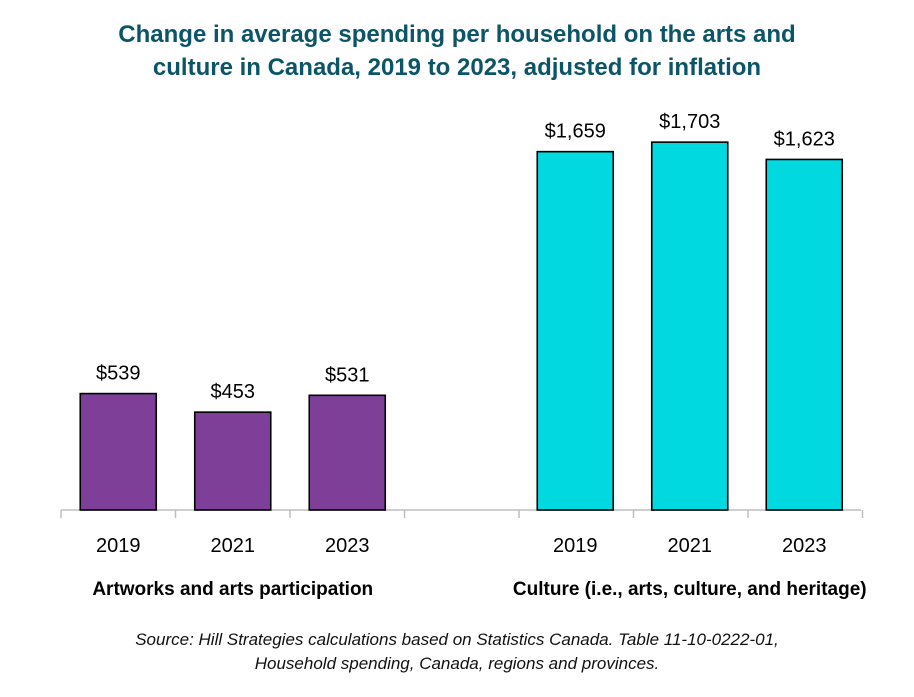 Image resolution: width=914 pixels, height=697 pixels. I want to click on bar-artworks-2019, so click(118, 451).